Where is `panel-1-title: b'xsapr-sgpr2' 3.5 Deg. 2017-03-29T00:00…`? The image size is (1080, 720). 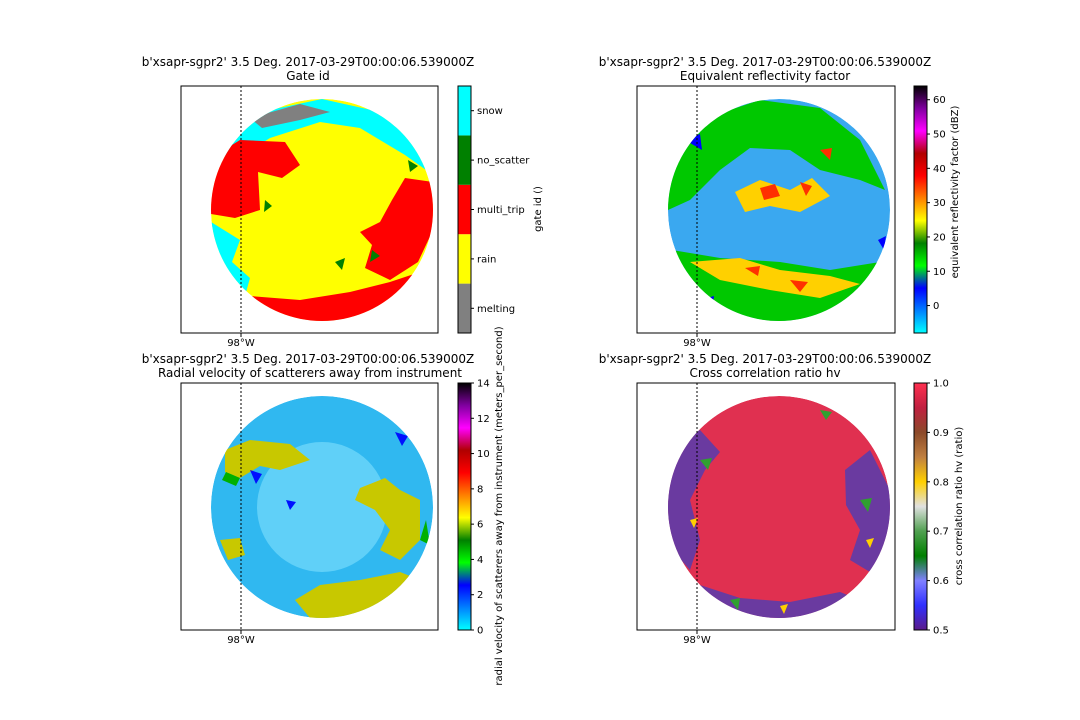 panel-1-title: b'xsapr-sgpr2' 3.5 Deg. 2017-03-29T00:00… is located at coordinates (765, 62).